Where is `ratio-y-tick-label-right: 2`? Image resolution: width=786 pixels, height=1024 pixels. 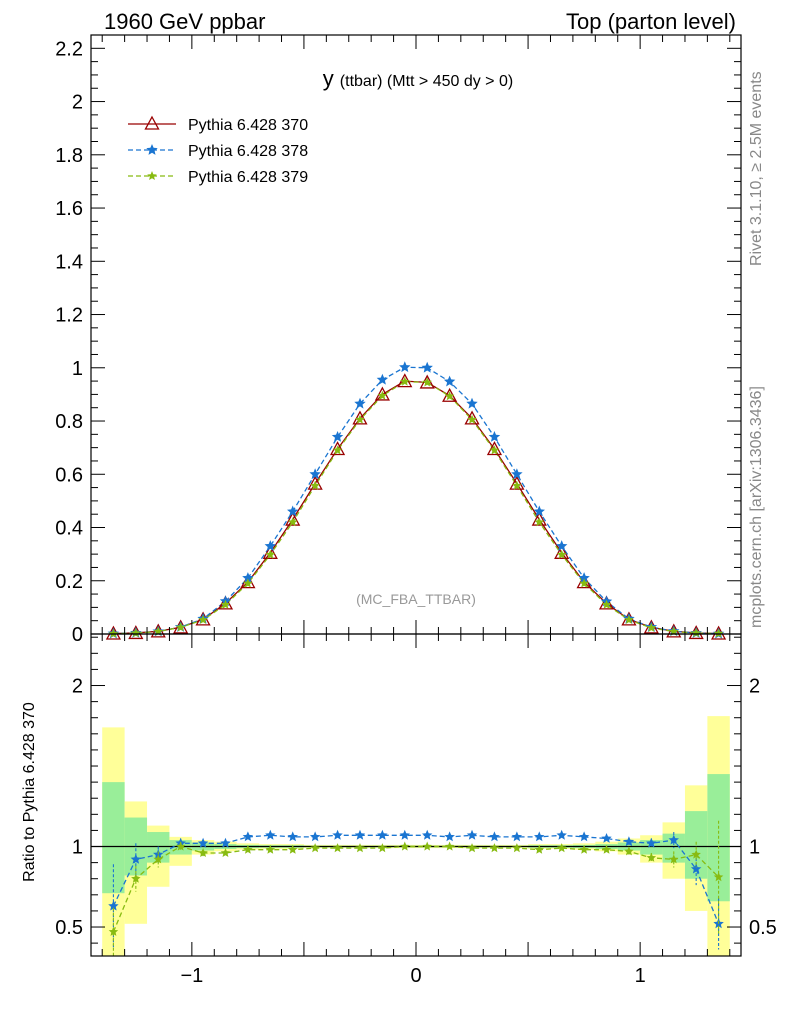
ratio-y-tick-label-right: 2 is located at coordinates (754, 687).